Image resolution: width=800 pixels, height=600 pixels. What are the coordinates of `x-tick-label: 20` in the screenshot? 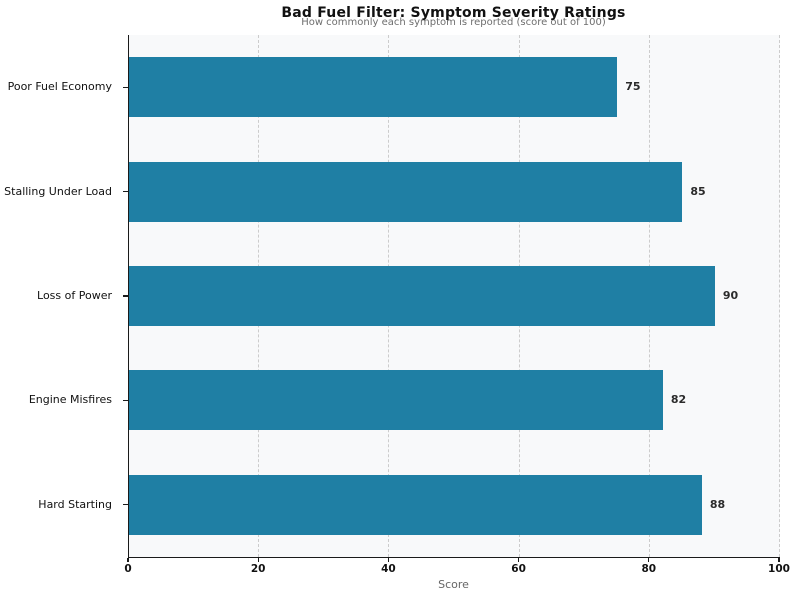 It's located at (258, 569).